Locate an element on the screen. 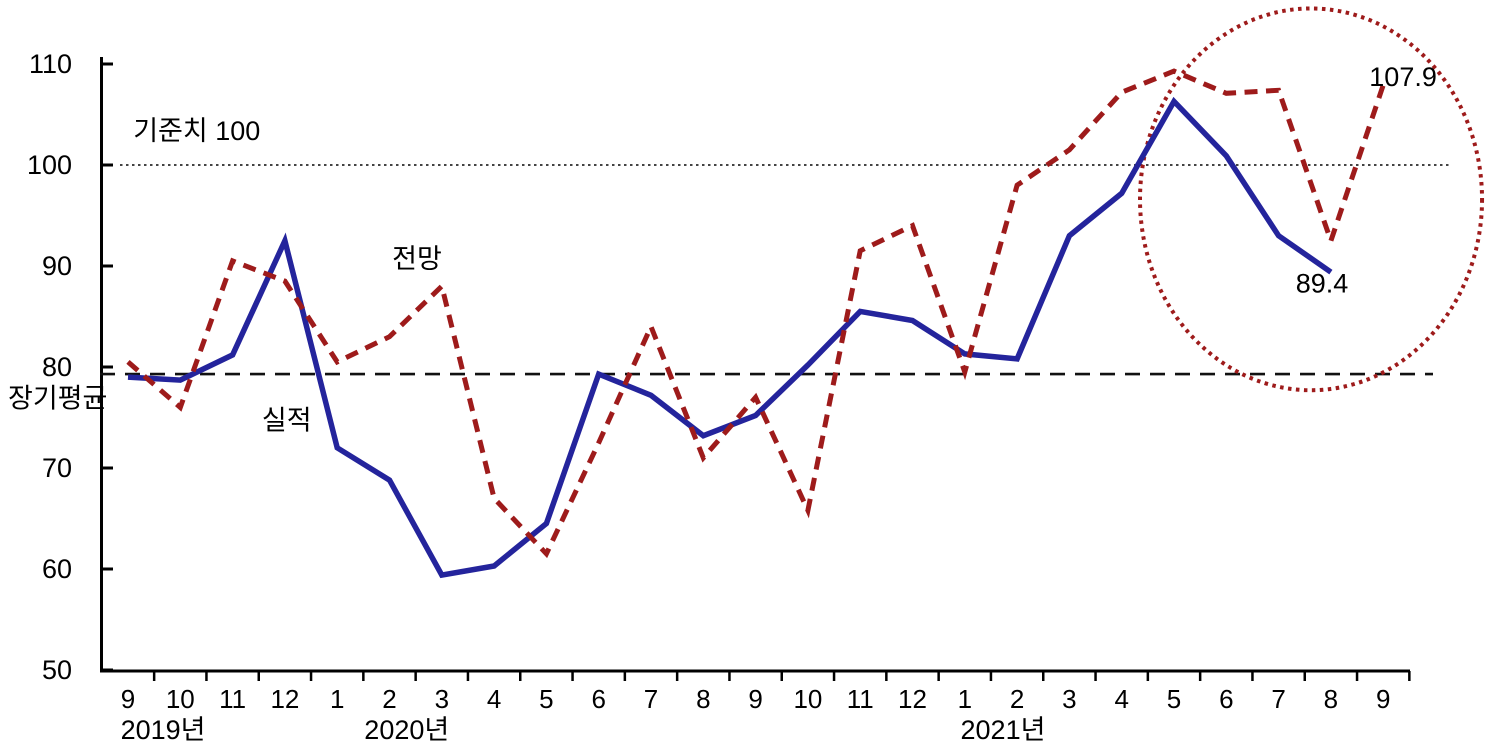 Image resolution: width=1501 pixels, height=746 pixels. year-label: 2021년 is located at coordinates (1003, 730).